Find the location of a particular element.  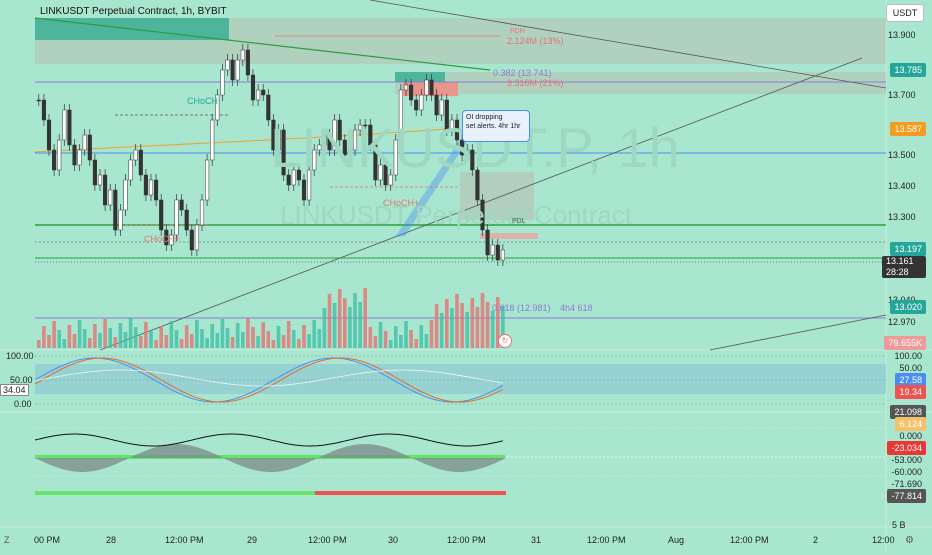

settings-icon: ⚙ is located at coordinates (909, 540).